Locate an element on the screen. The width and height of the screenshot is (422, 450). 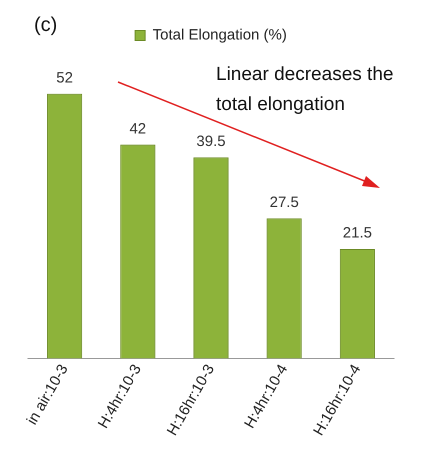
data-label: 52 is located at coordinates (64, 77).